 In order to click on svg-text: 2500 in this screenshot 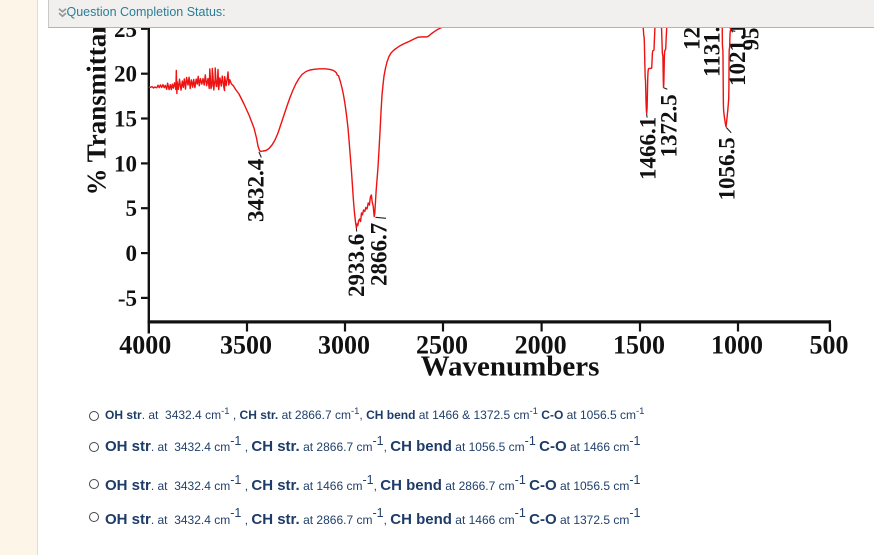, I will do `click(442, 345)`.